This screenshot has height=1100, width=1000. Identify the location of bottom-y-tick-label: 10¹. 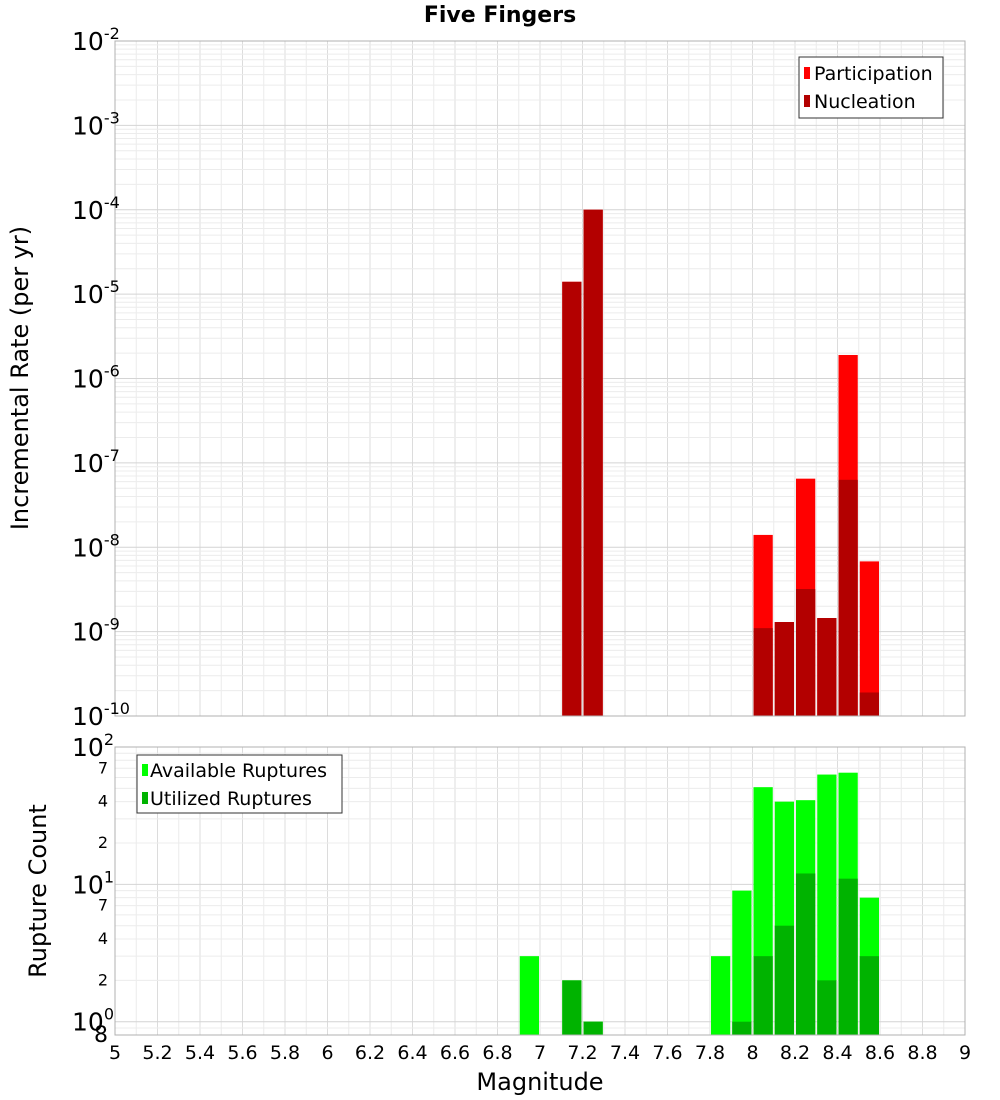
(93, 883).